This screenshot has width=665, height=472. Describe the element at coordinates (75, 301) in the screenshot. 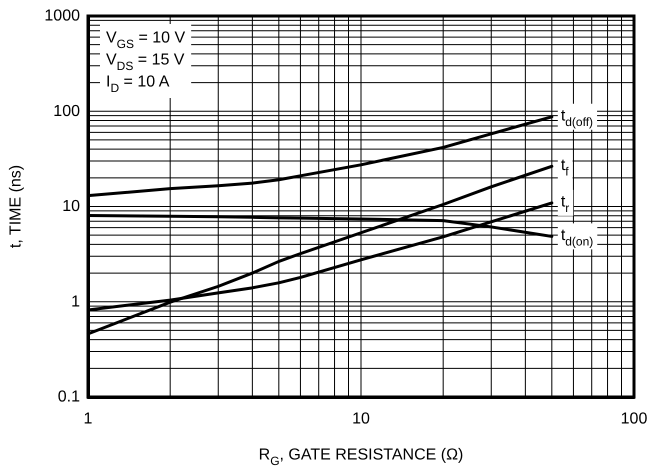

I see `y-tick-label: 1` at that location.